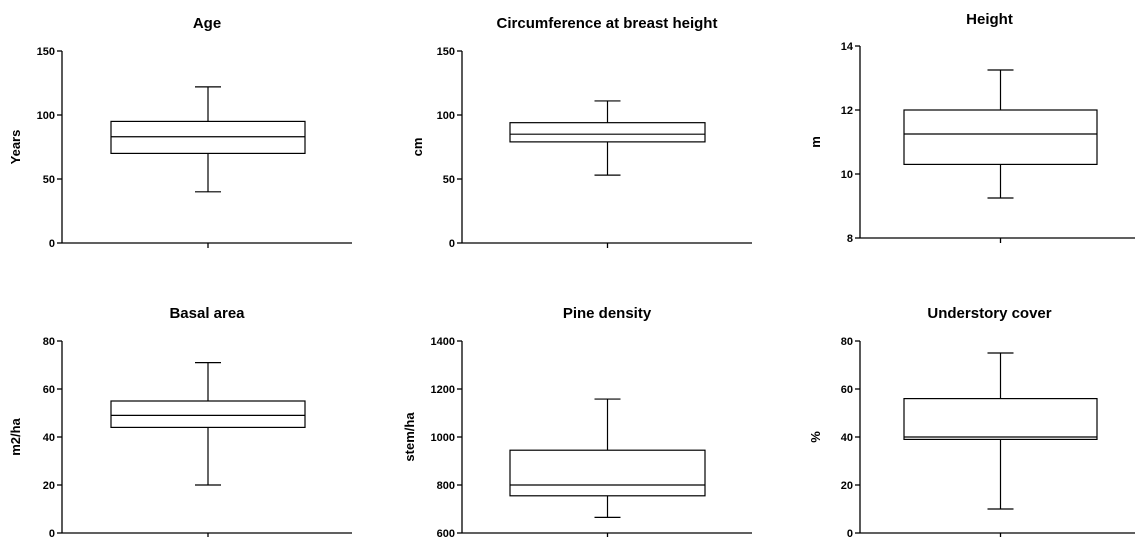  What do you see at coordinates (443, 438) in the screenshot?
I see `y-tick-label: 1000` at bounding box center [443, 438].